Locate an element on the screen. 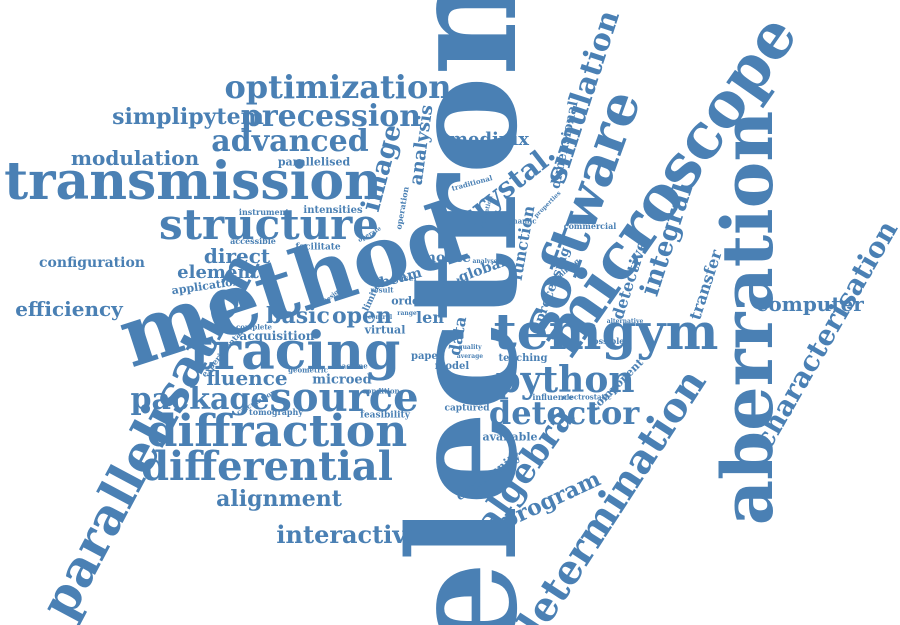 The width and height of the screenshot is (900, 625). word-aberration: aberration is located at coordinates (747, 318).